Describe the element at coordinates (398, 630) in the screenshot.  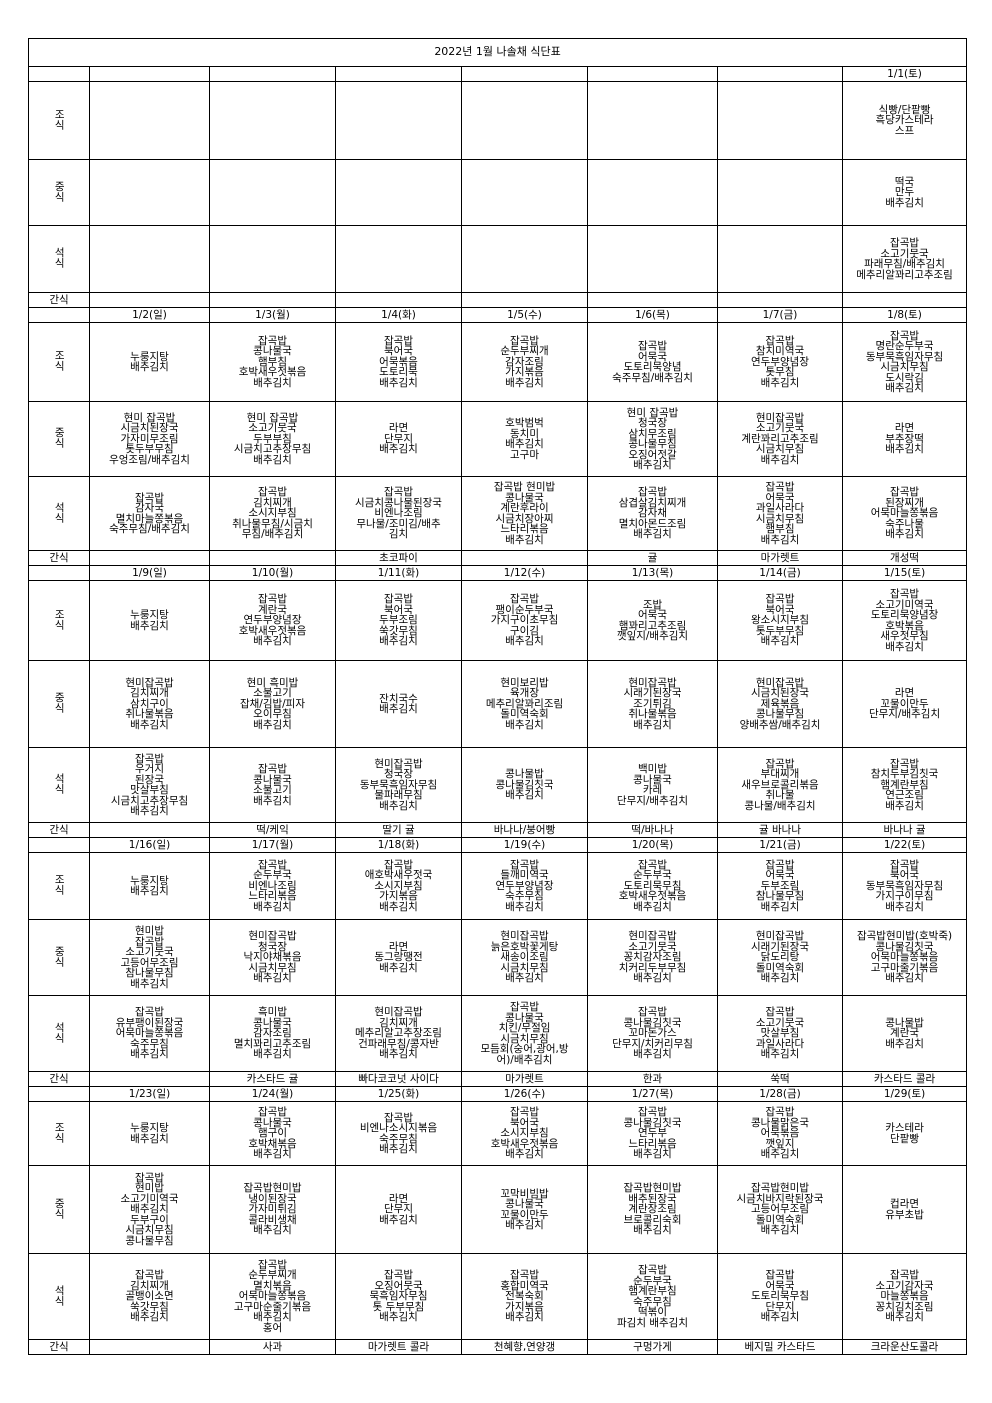
I see `menu-item: 쑥갓무침` at that location.